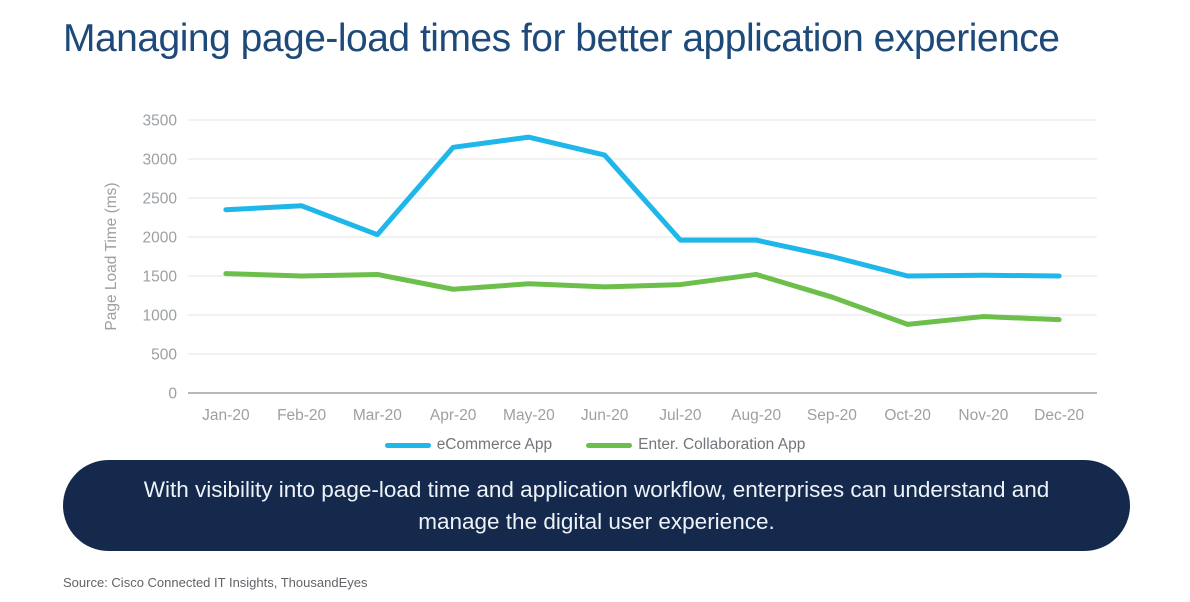 Image resolution: width=1190 pixels, height=602 pixels. I want to click on legend-item-enter-collaboration-app: Enter. Collaboration App, so click(695, 445).